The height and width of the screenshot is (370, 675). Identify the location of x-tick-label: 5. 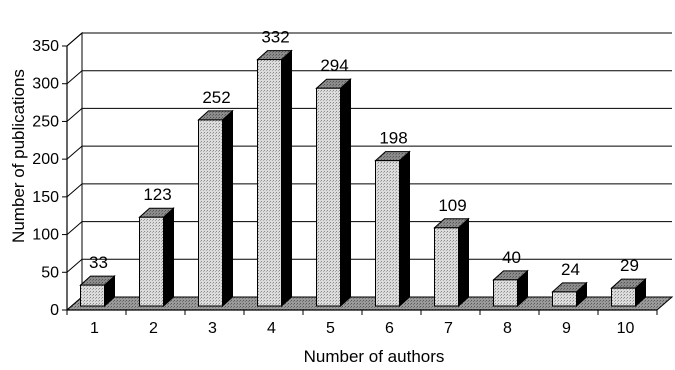
(330, 328).